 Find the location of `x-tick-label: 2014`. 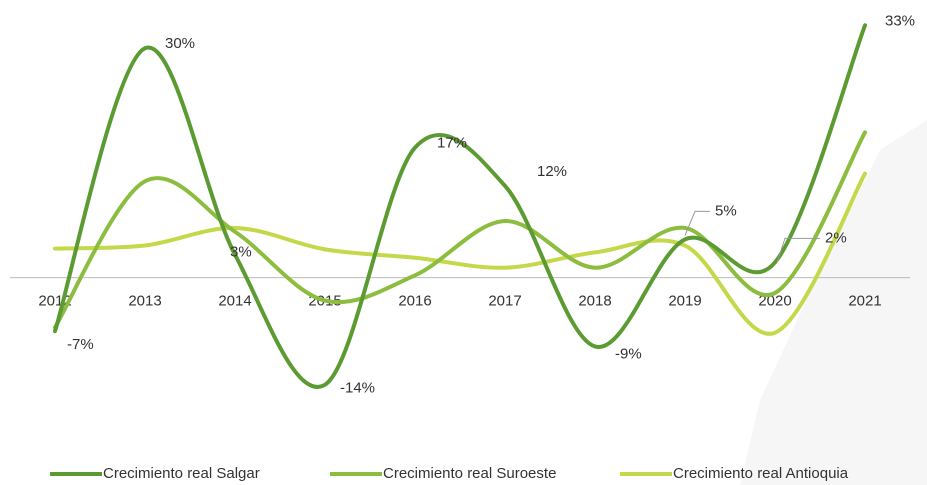

x-tick-label: 2014 is located at coordinates (234, 301).